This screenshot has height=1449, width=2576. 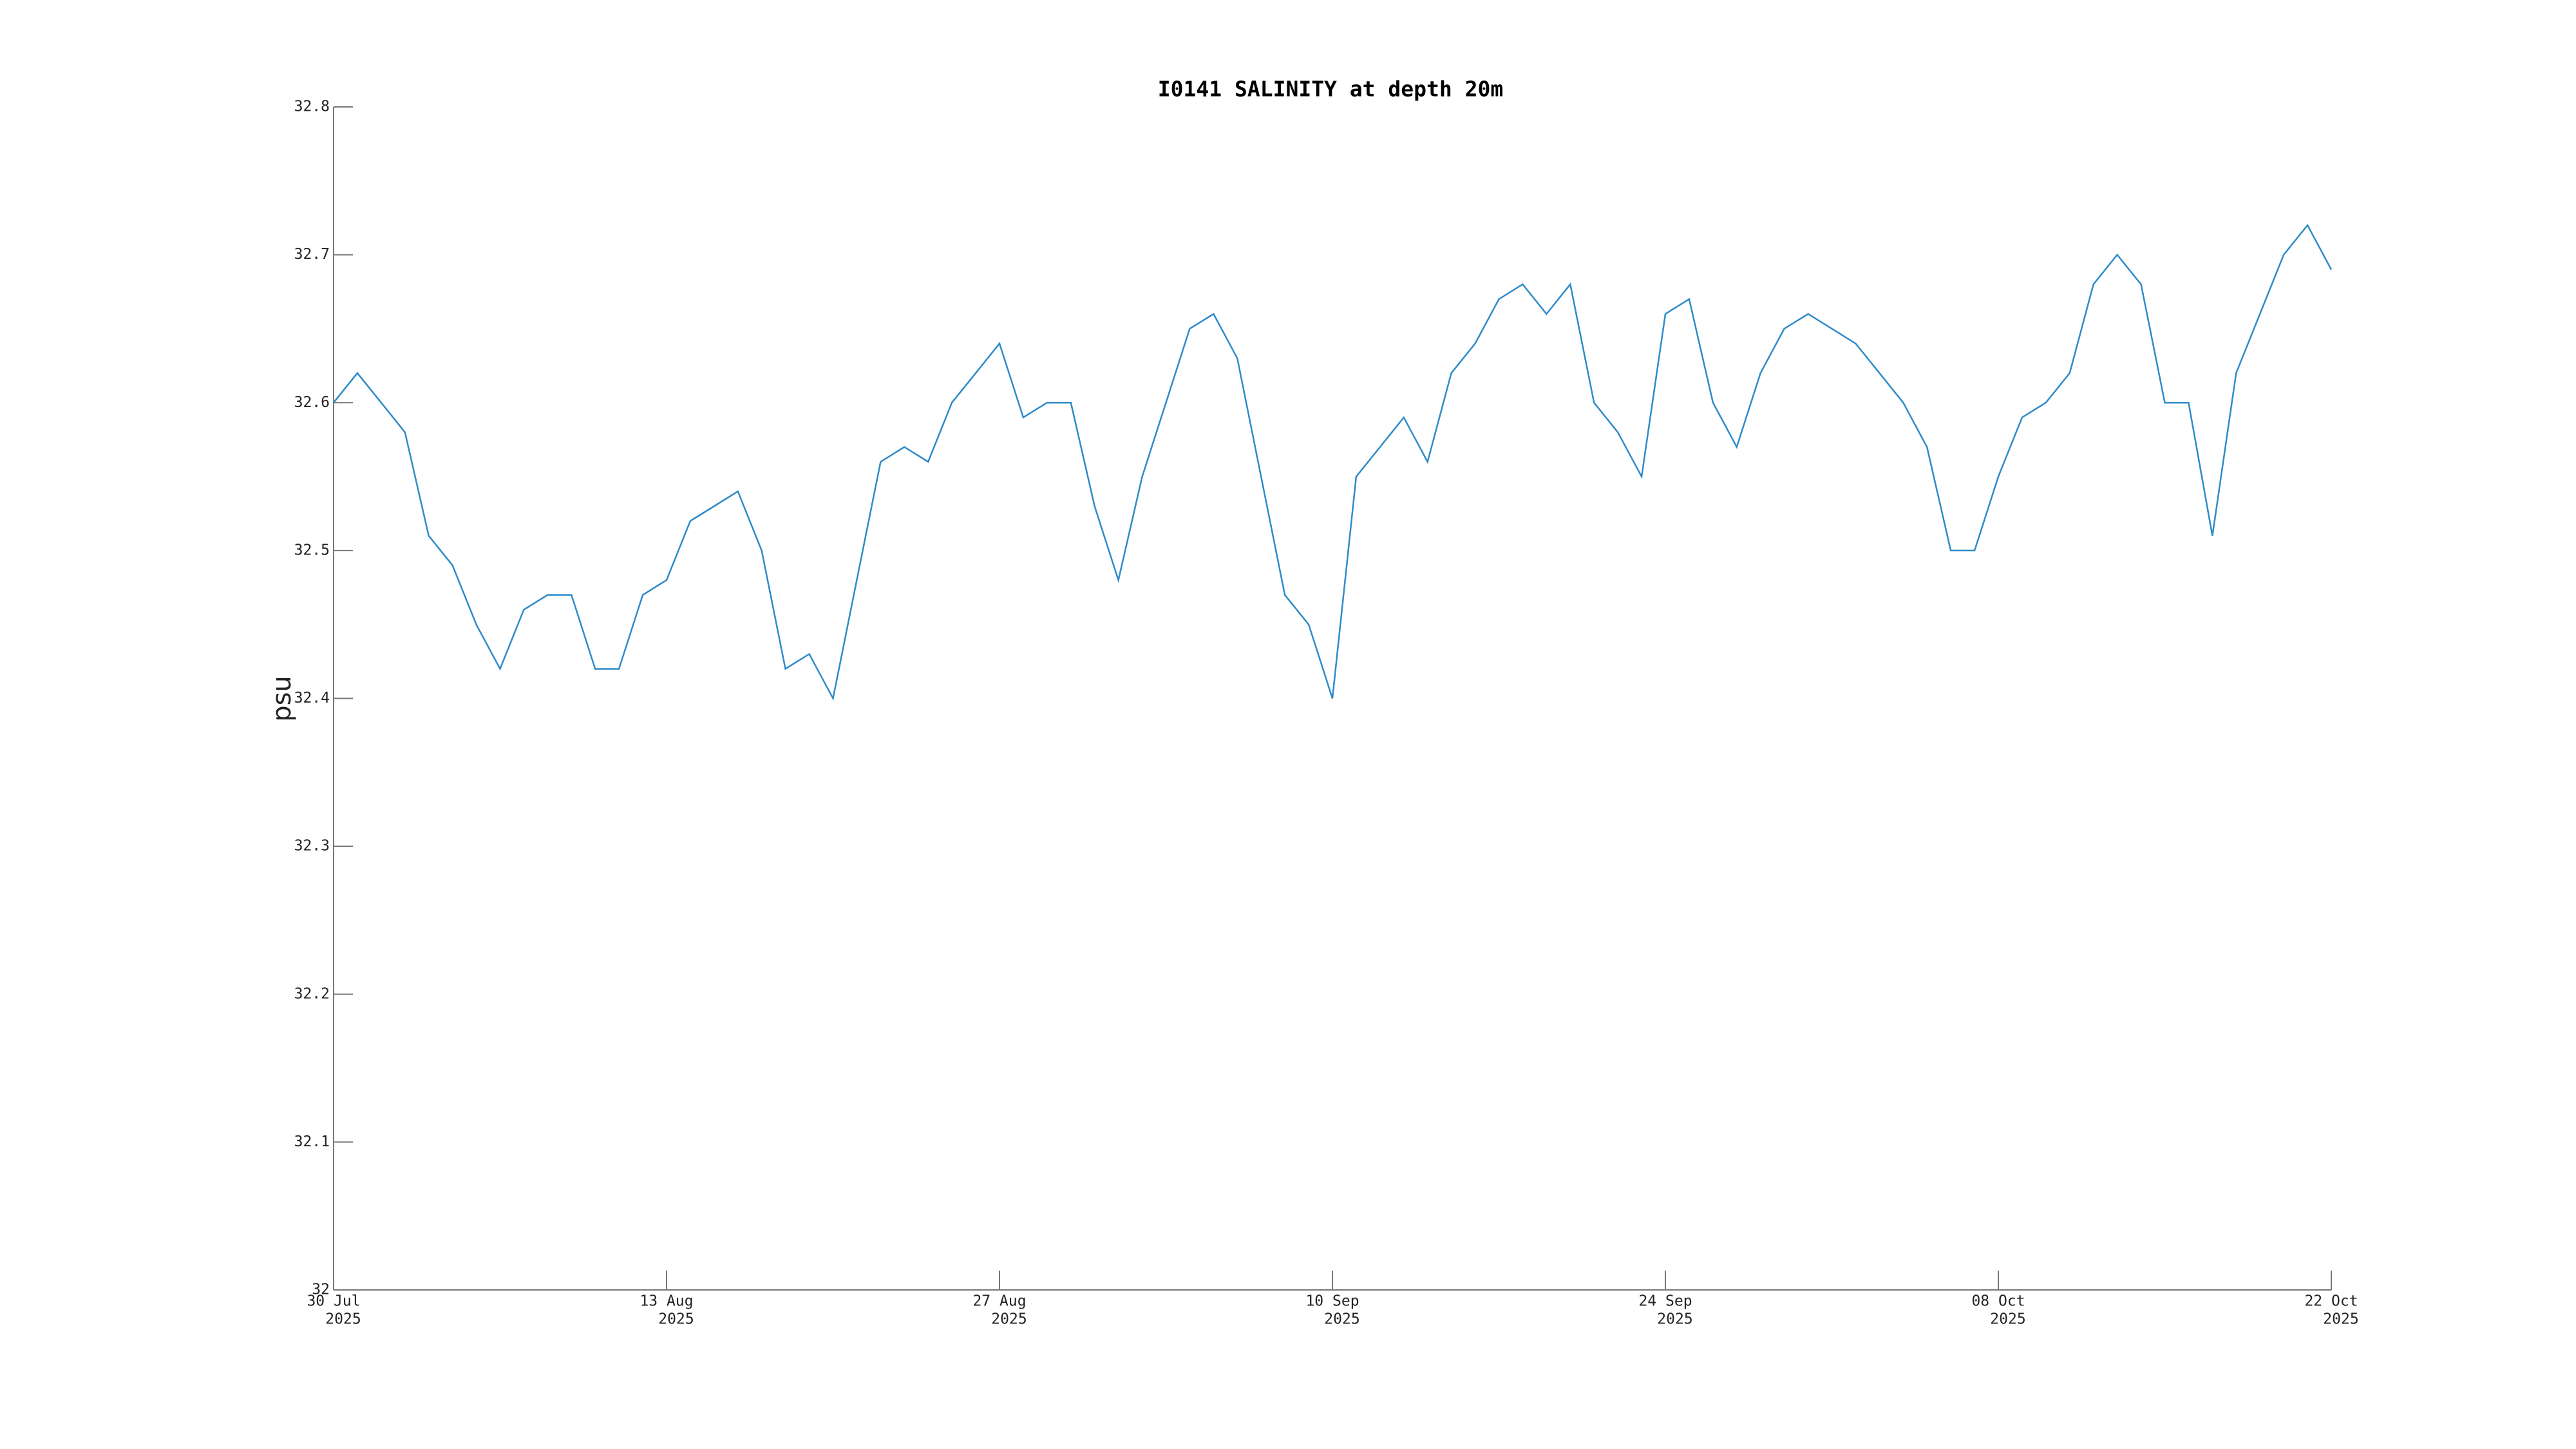 What do you see at coordinates (312, 402) in the screenshot?
I see `y-tick-label: 32.6` at bounding box center [312, 402].